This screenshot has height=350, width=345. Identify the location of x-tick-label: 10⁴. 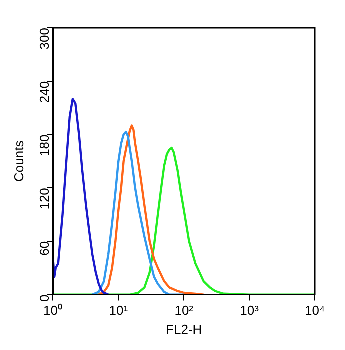
(315, 310).